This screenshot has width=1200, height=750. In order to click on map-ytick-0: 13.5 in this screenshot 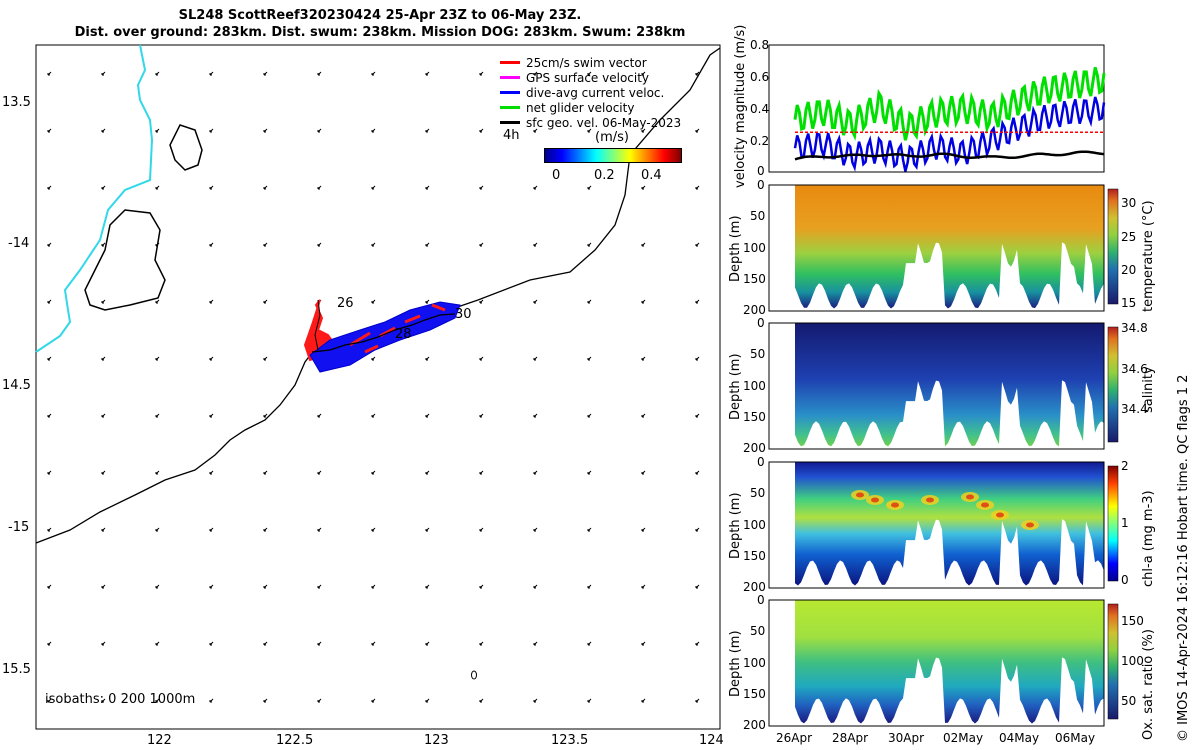, I will do `click(16, 102)`.